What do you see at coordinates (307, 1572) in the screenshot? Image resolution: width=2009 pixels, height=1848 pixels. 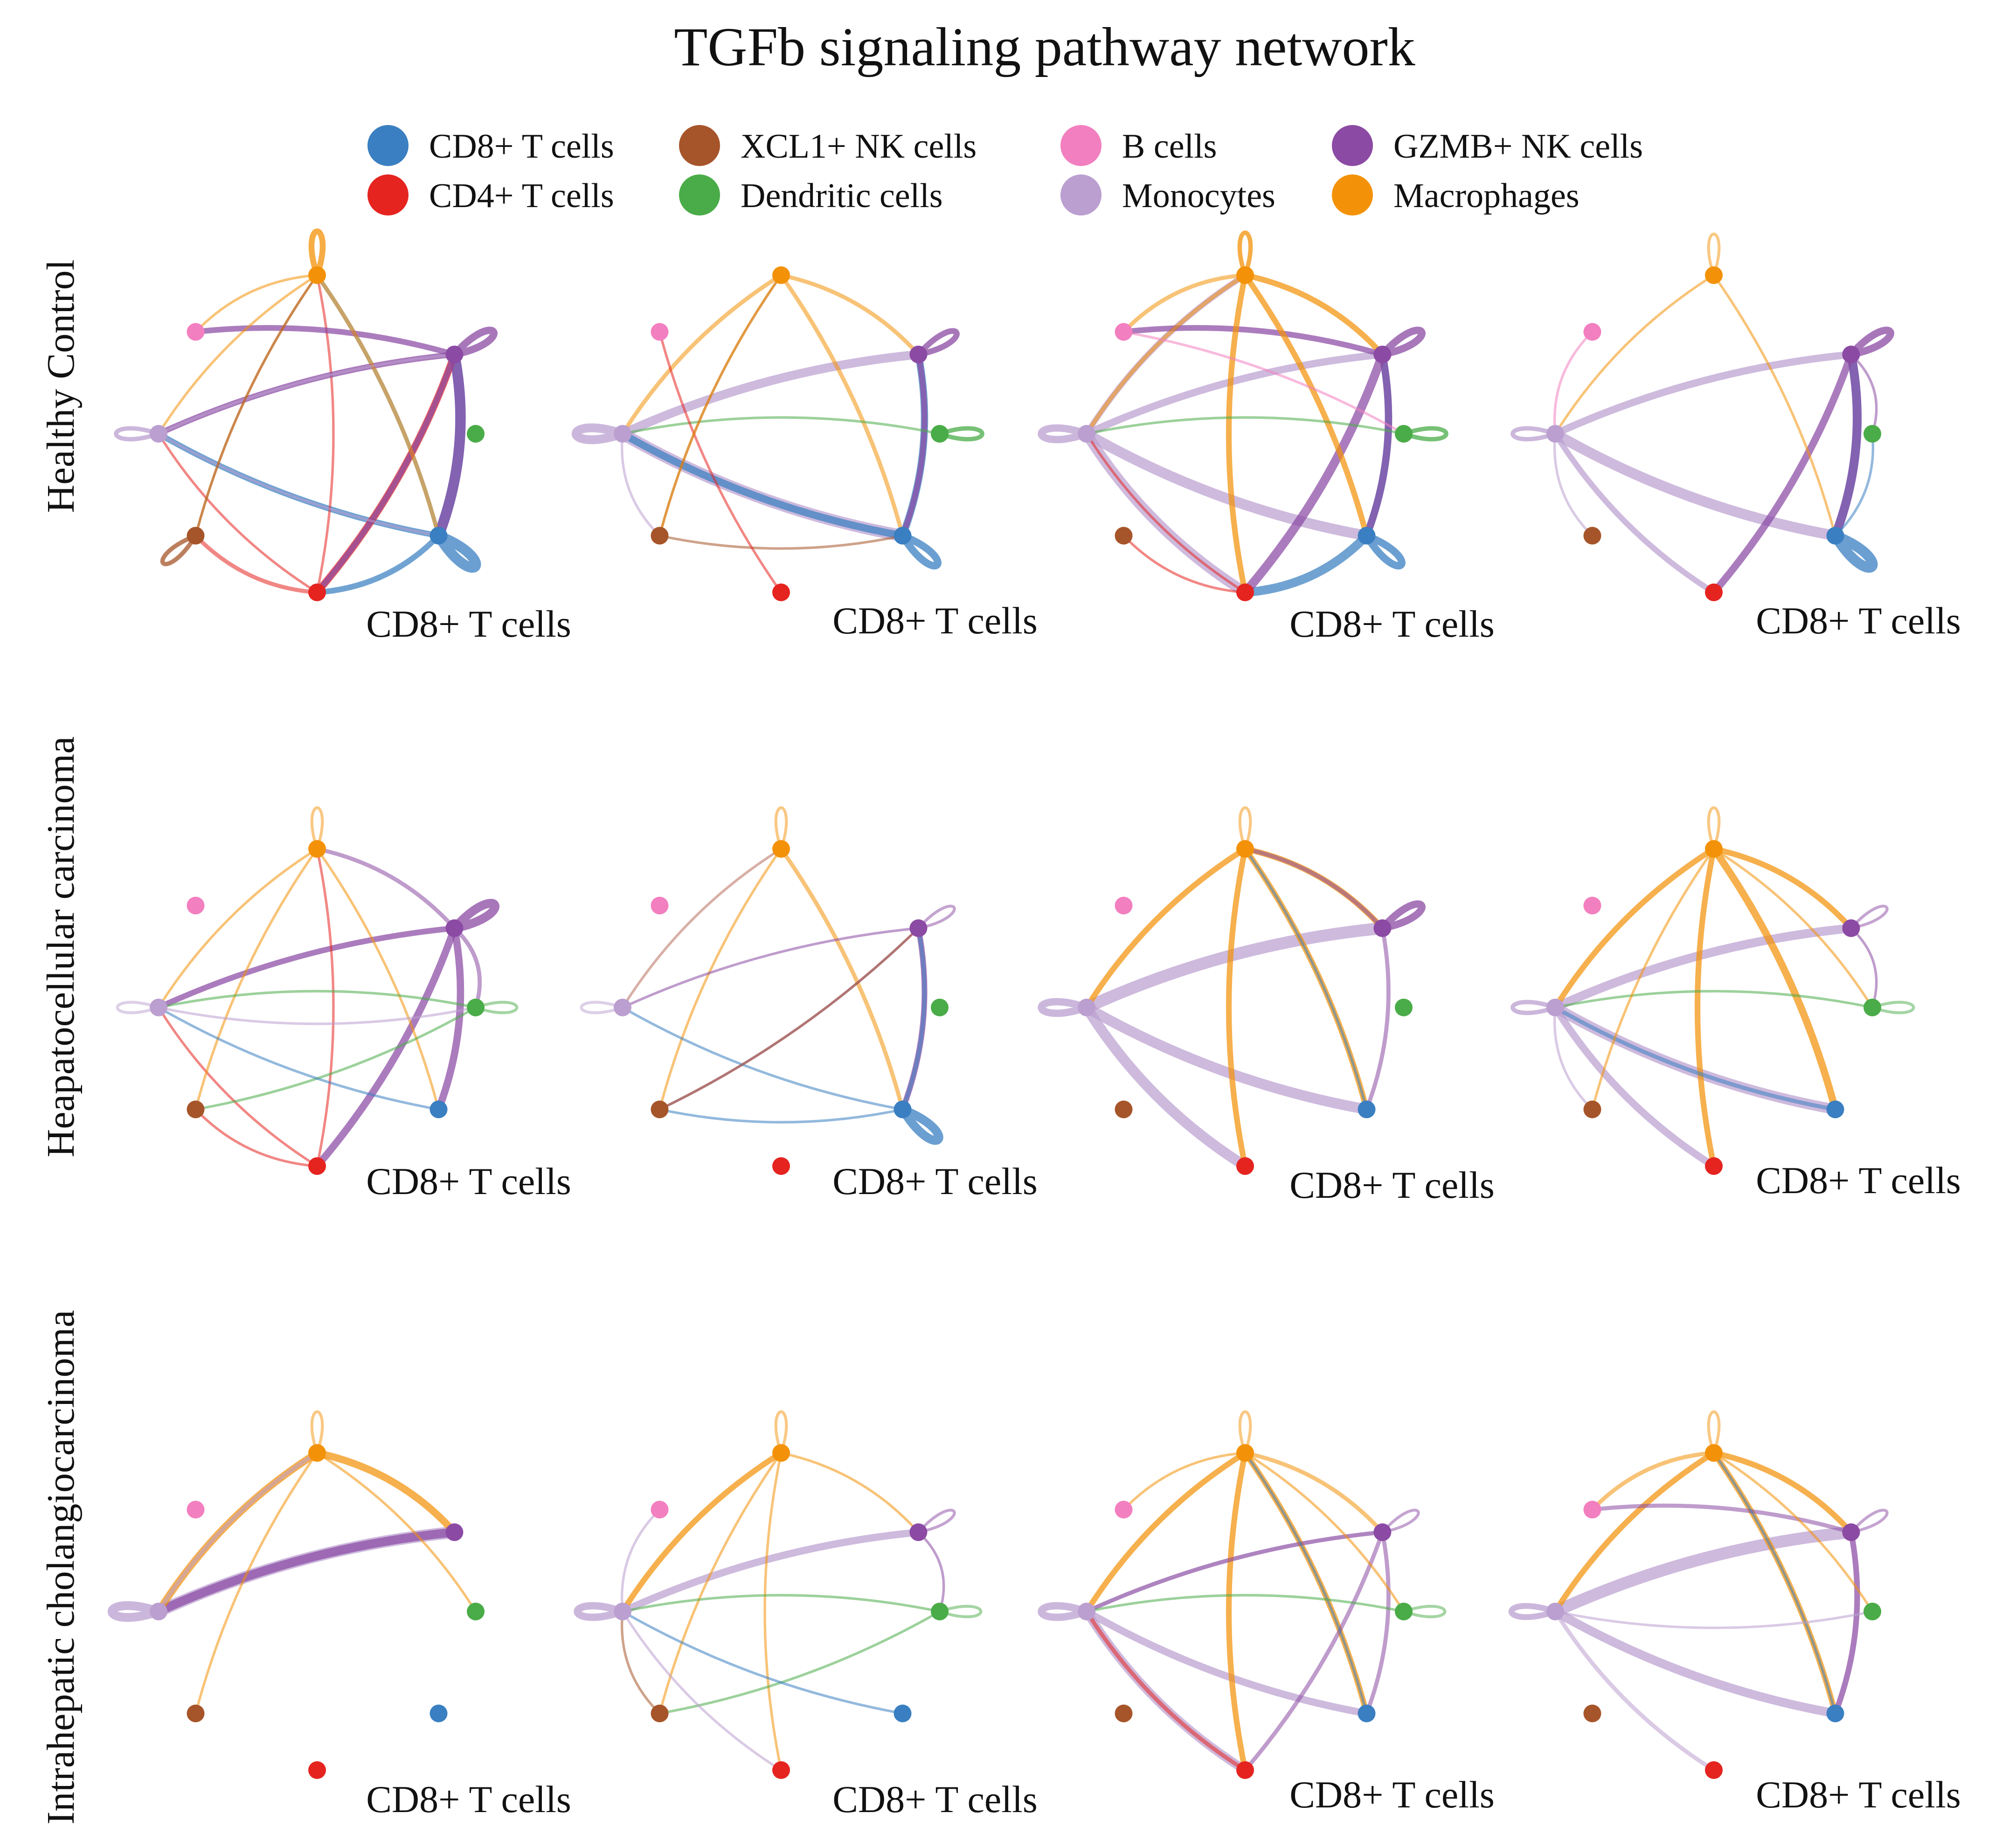 I see `edge-gzmb-nk-to-monocyte` at bounding box center [307, 1572].